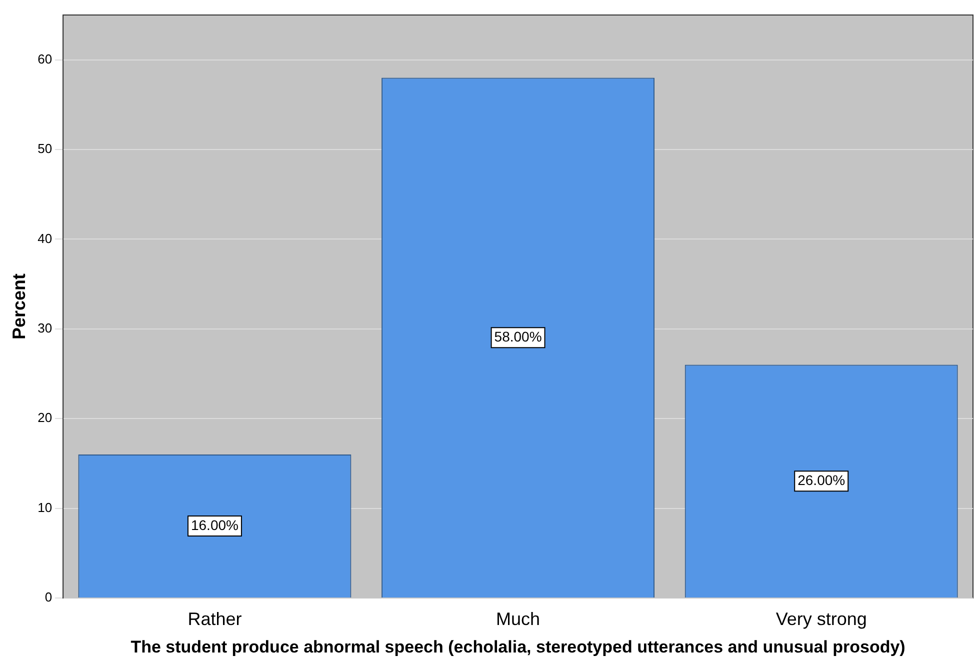  I want to click on y-tick-label: 60, so click(45, 58).